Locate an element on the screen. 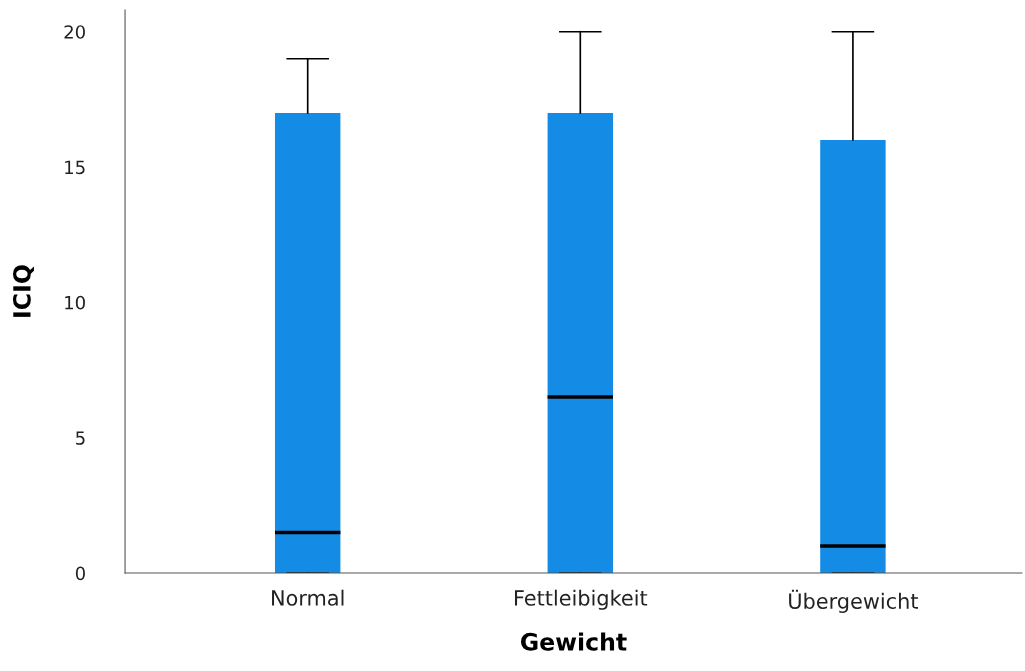 The image size is (1025, 671). y-axis-title: ICIQ is located at coordinates (23, 291).